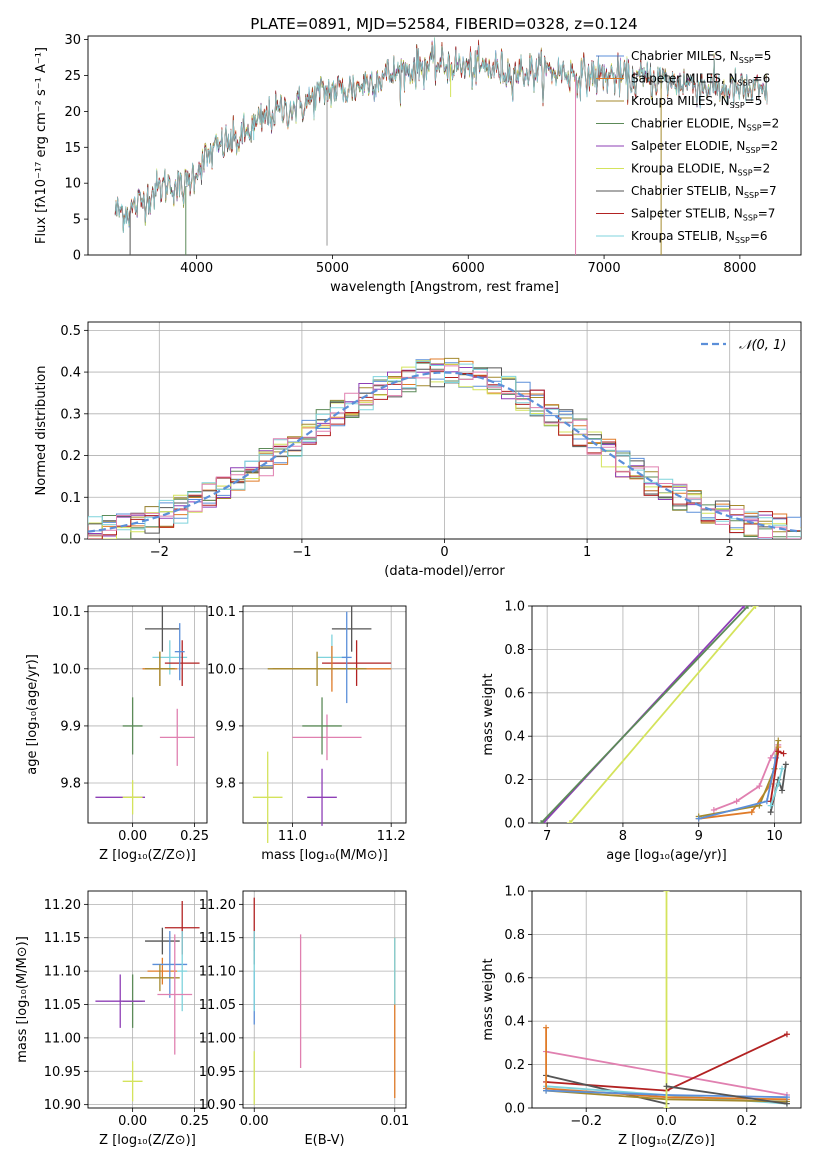 Image resolution: width=819 pixels, height=1170 pixels. What do you see at coordinates (699, 836) in the screenshot?
I see `x-tick-label: 9` at bounding box center [699, 836].